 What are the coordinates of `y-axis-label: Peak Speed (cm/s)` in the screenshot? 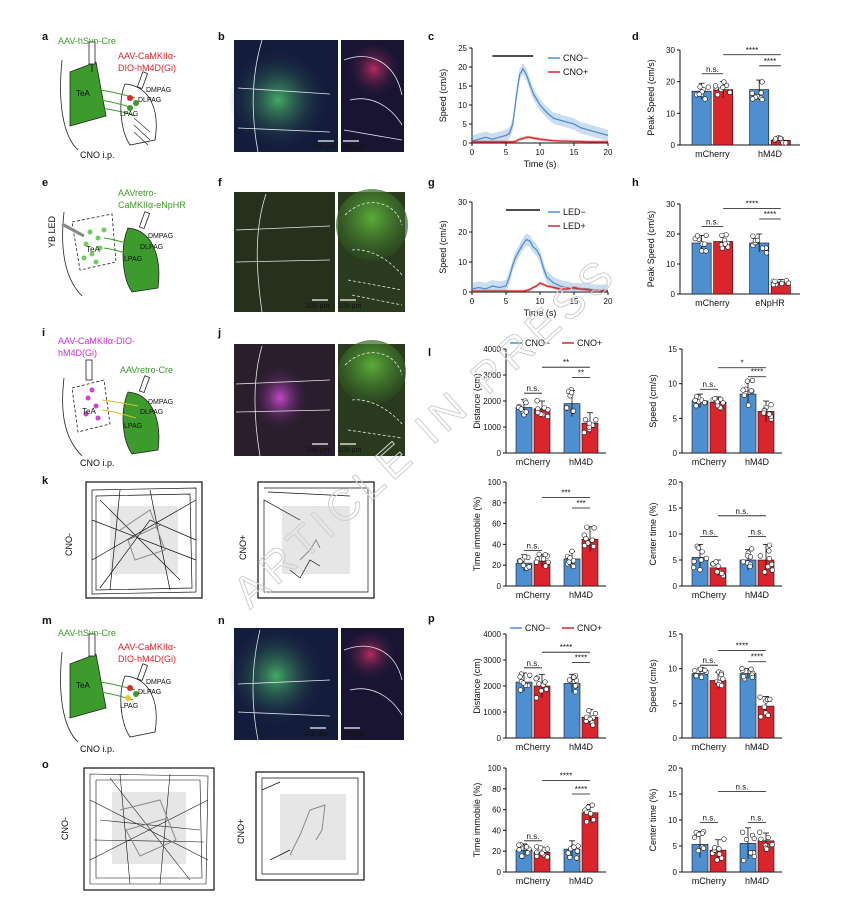 It's located at (651, 249).